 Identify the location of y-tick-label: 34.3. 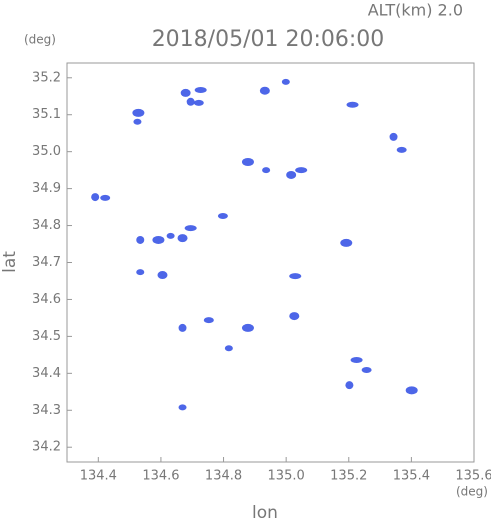
(46, 410).